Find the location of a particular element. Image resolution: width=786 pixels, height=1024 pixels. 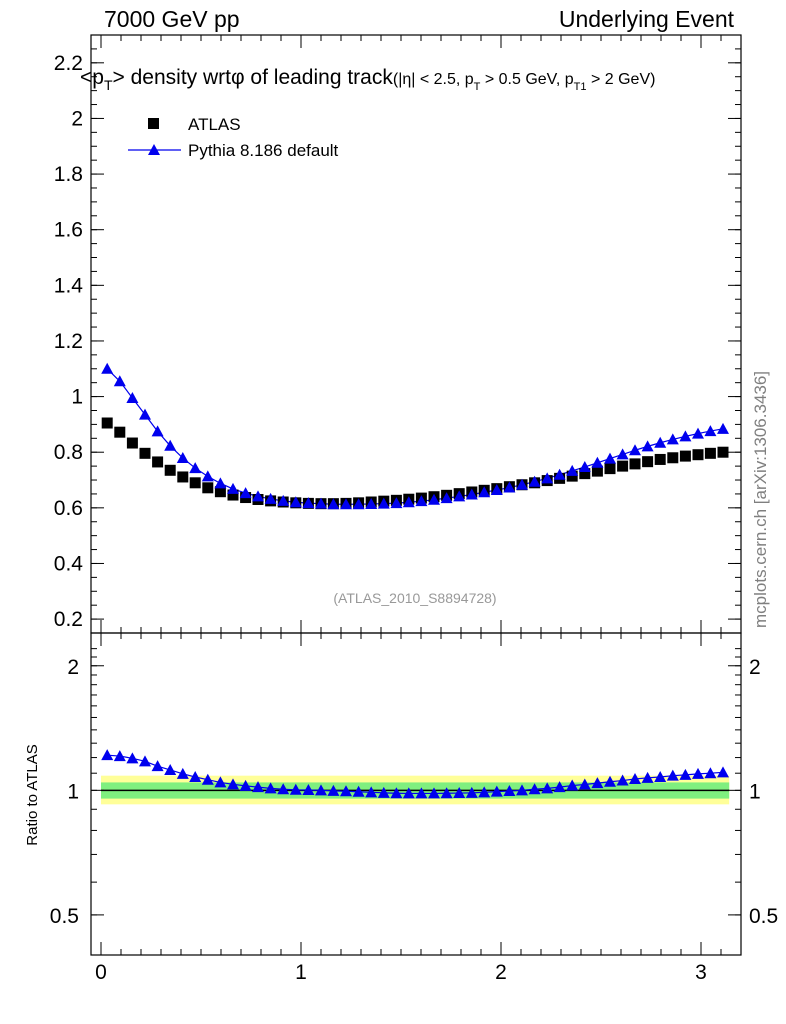

legend-pythia-marker is located at coordinates (154, 149).